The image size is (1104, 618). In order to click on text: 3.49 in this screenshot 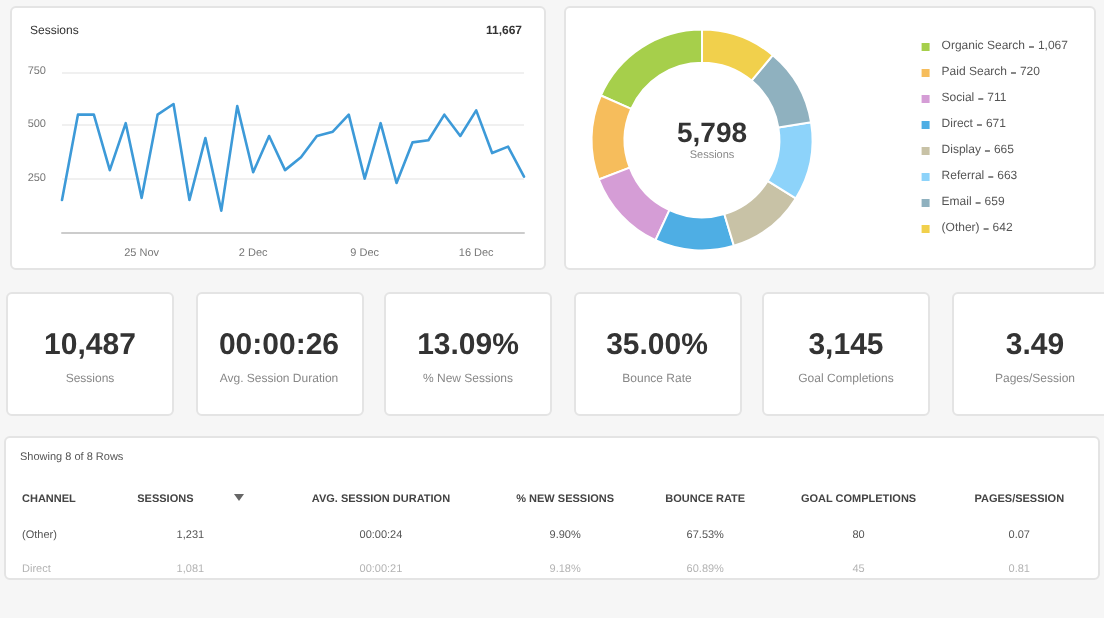, I will do `click(1035, 345)`.